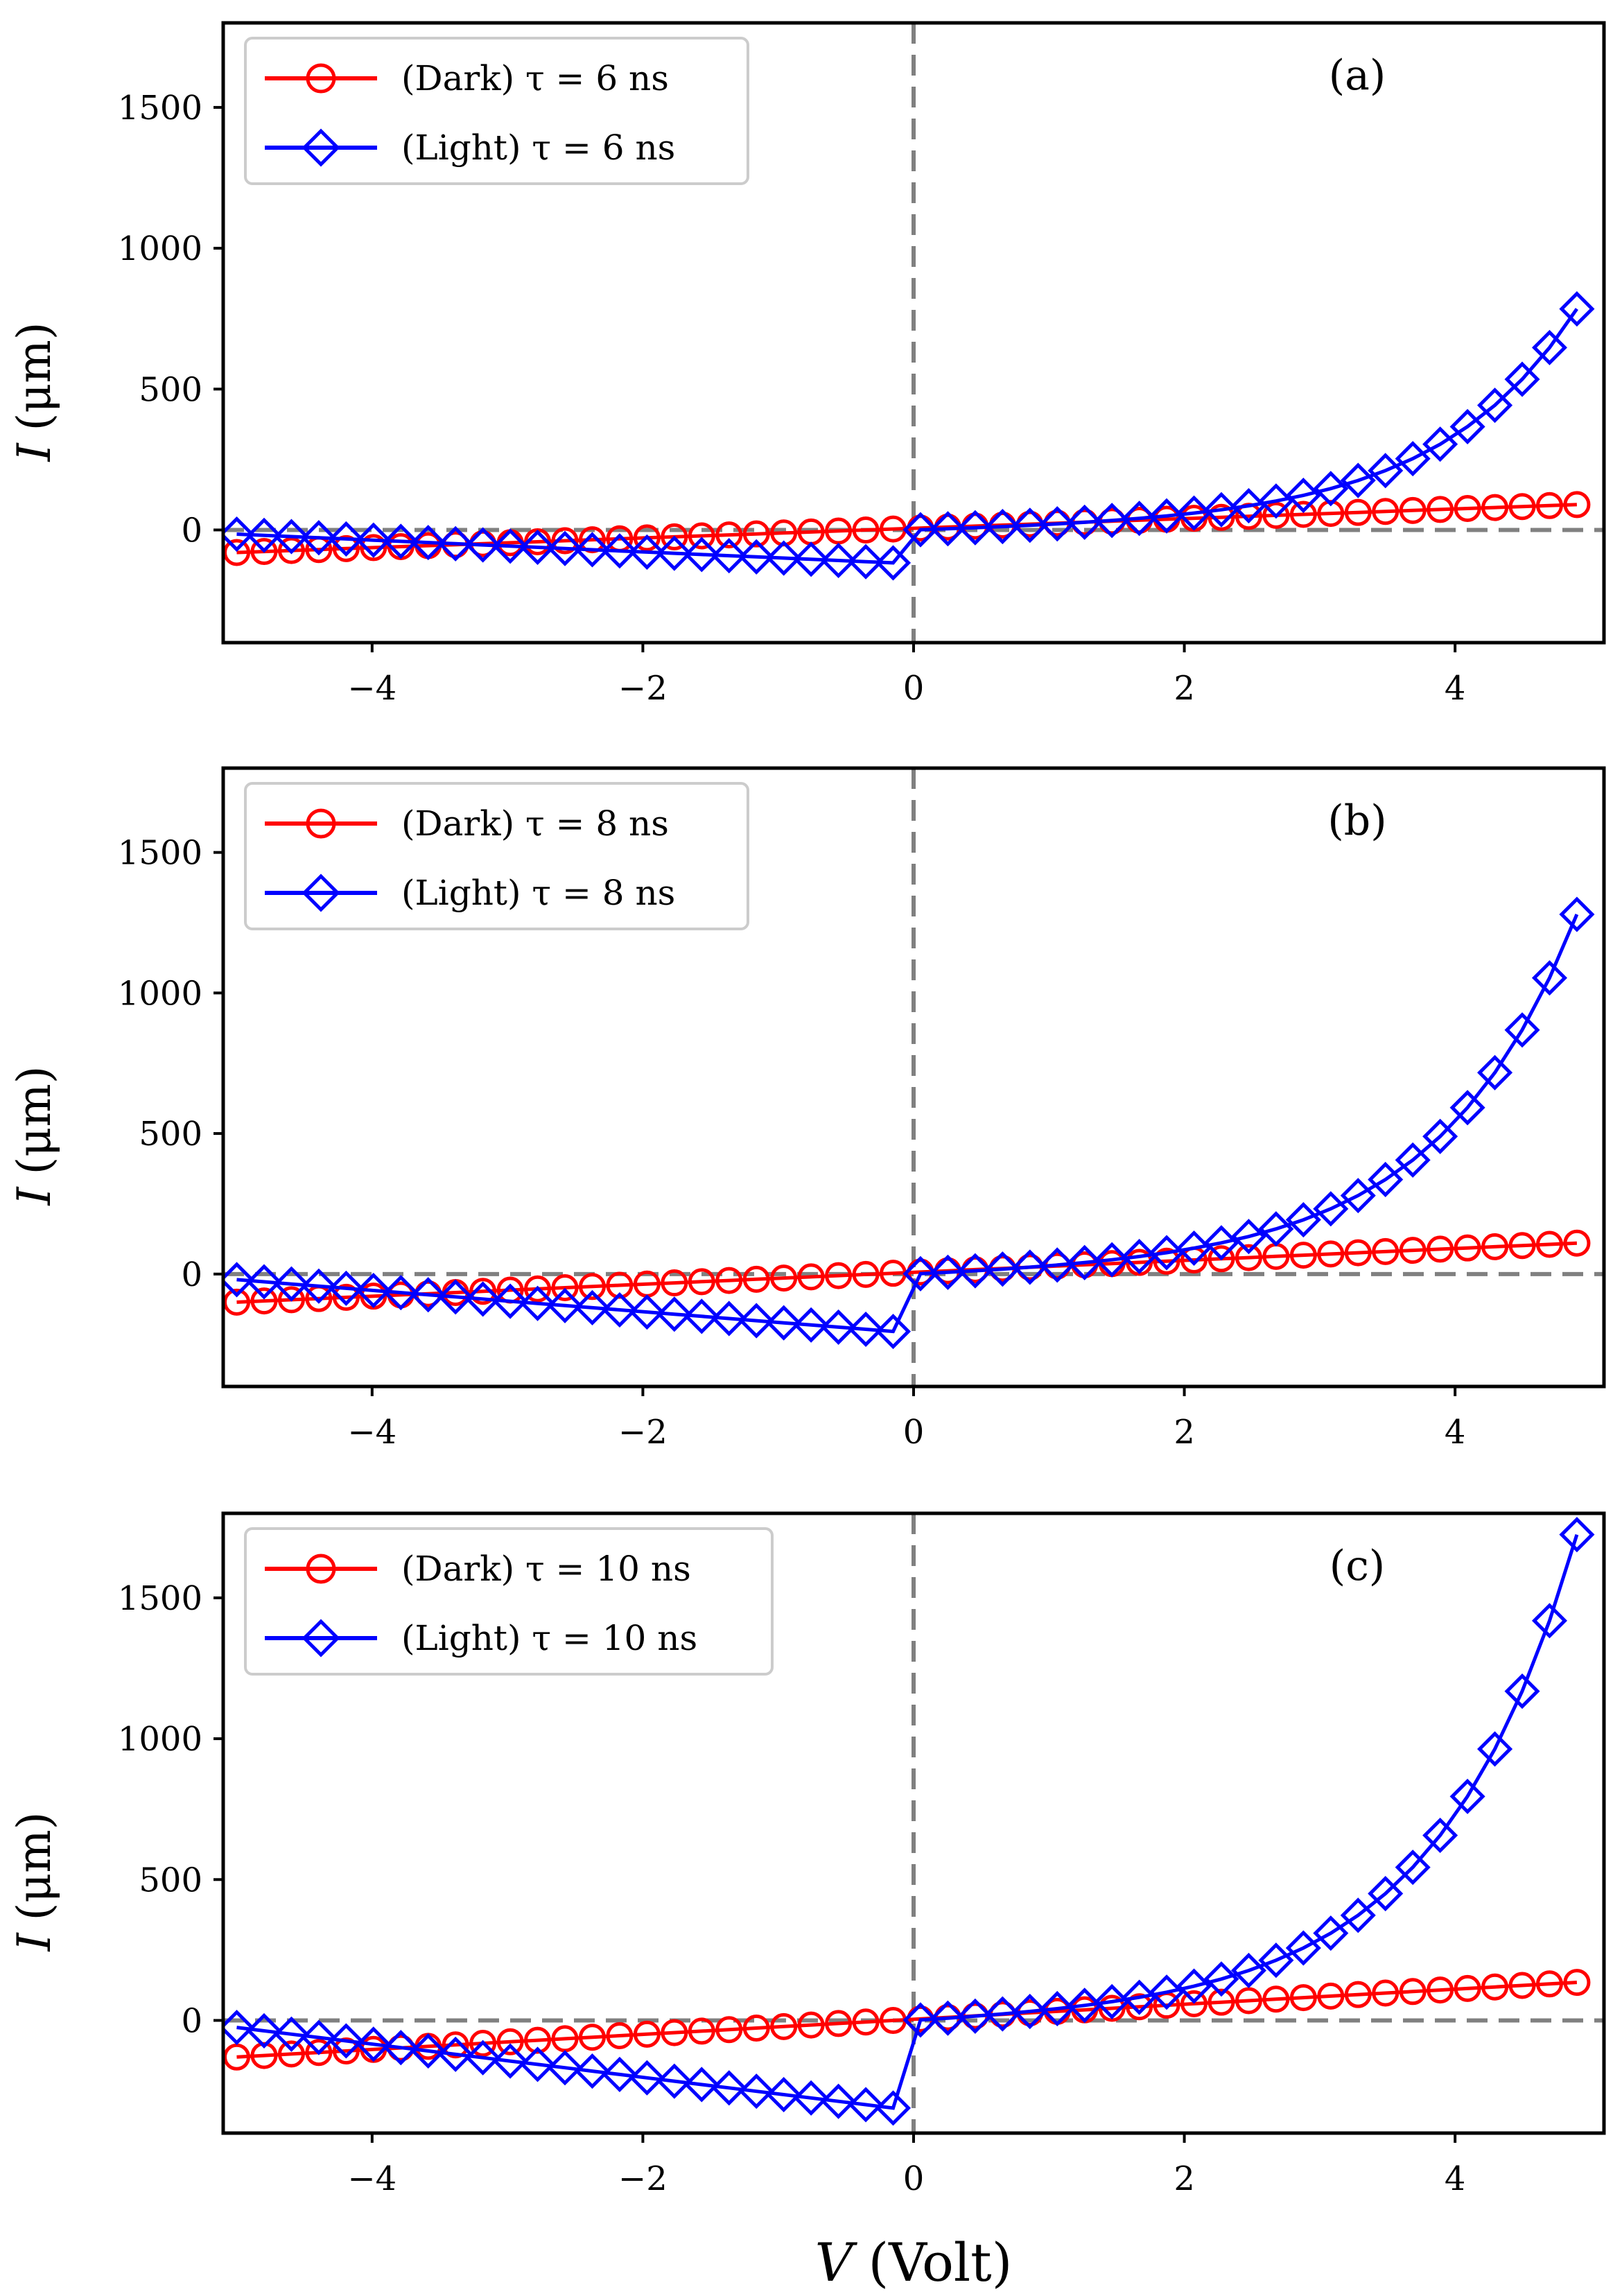 The image size is (1622, 2296). Describe the element at coordinates (1185, 688) in the screenshot. I see `x-tick-label: 2` at that location.